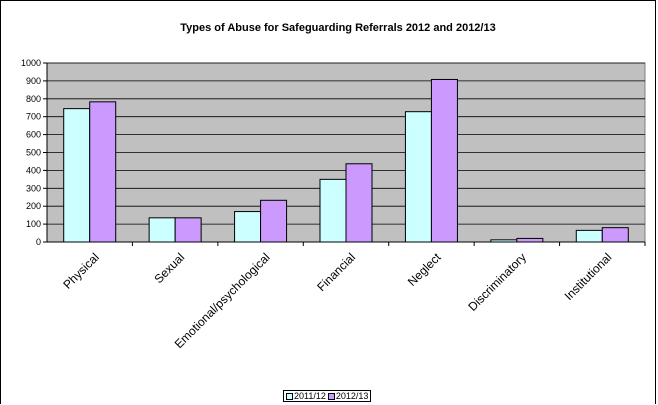 The width and height of the screenshot is (658, 405). Describe the element at coordinates (33, 99) in the screenshot. I see `y-tick-label: 800` at that location.